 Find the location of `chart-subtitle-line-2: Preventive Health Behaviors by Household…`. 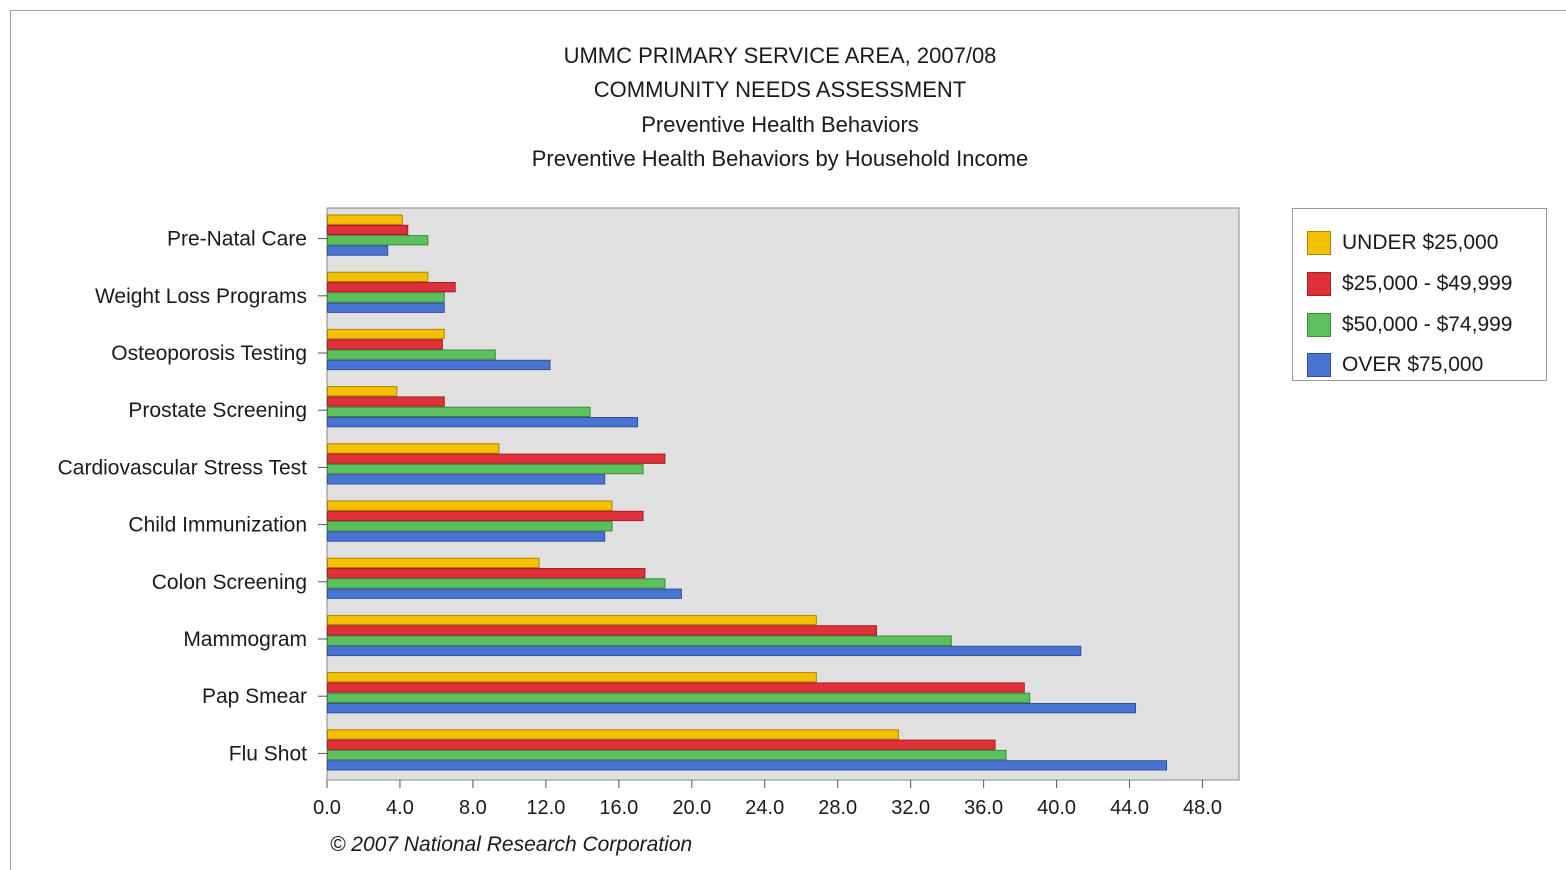

chart-subtitle-line-2: Preventive Health Behaviors by Household… is located at coordinates (780, 158).